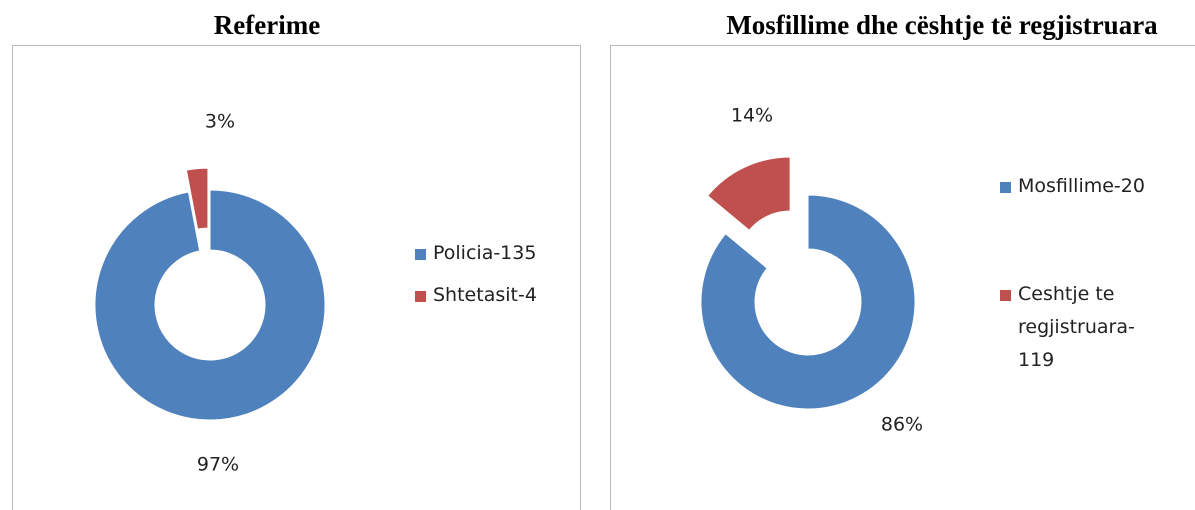 The width and height of the screenshot is (1195, 510). I want to click on legend: Mosfillime-20 Ceshtje te regjistruara-119, so click(1075, 278).